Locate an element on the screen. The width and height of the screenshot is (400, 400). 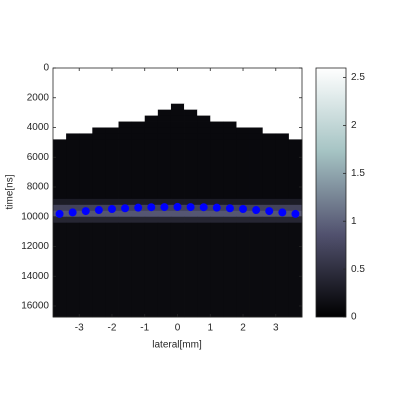
x-tick-label: -2 is located at coordinates (112, 328).